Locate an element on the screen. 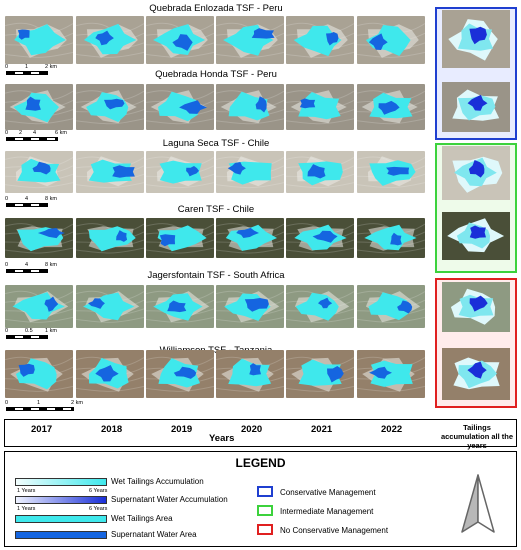 The width and height of the screenshot is (521, 550). scale-bar: 0 2 4 6 km is located at coordinates (40, 137).